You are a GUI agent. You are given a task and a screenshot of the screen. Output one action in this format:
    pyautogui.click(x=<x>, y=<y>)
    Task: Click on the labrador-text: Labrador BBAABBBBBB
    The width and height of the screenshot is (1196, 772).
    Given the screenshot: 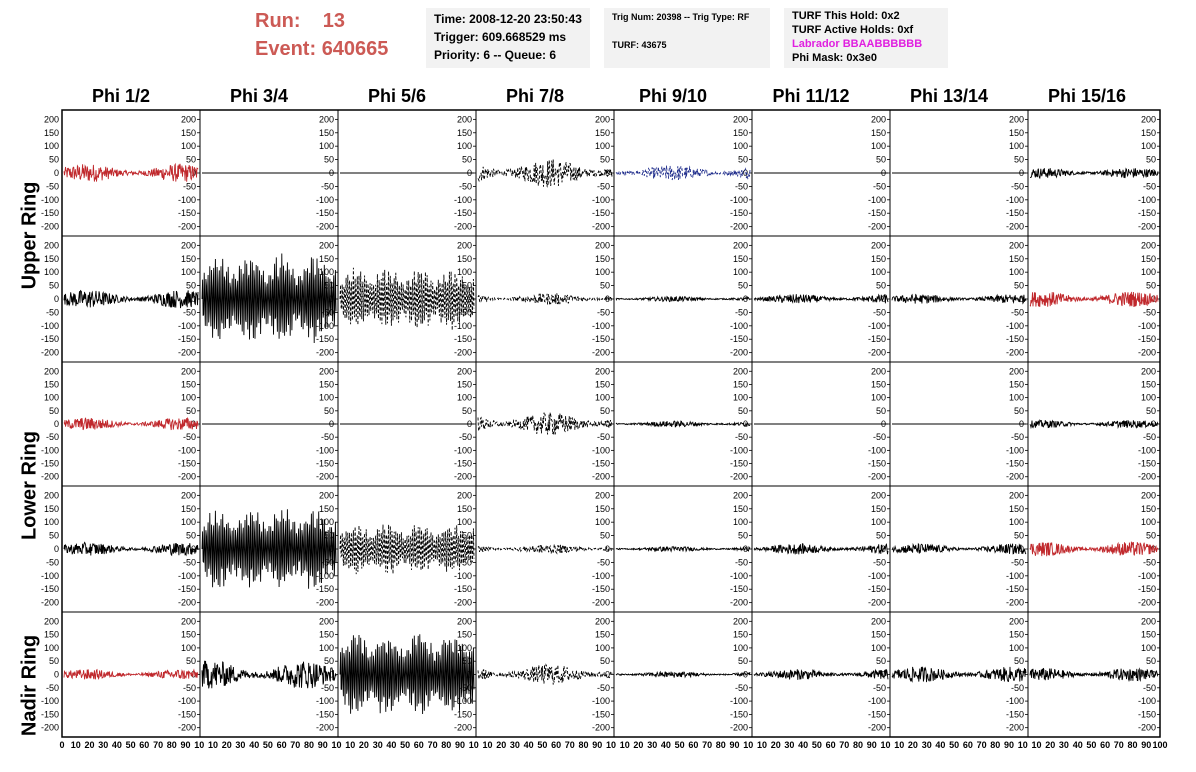 What is the action you would take?
    pyautogui.click(x=857, y=44)
    